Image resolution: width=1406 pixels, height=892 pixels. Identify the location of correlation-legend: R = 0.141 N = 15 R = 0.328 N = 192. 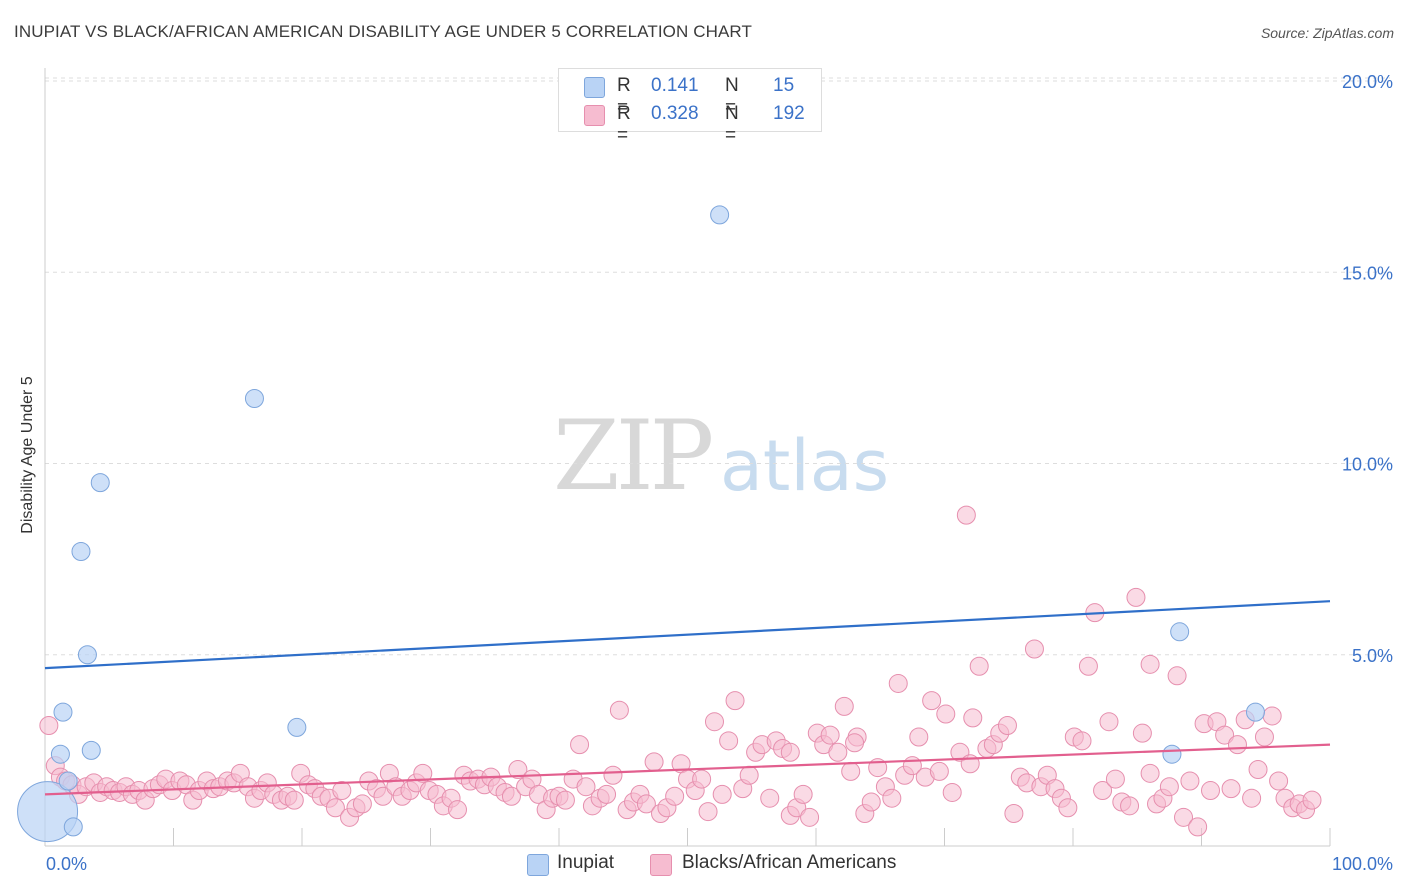
(690, 107).